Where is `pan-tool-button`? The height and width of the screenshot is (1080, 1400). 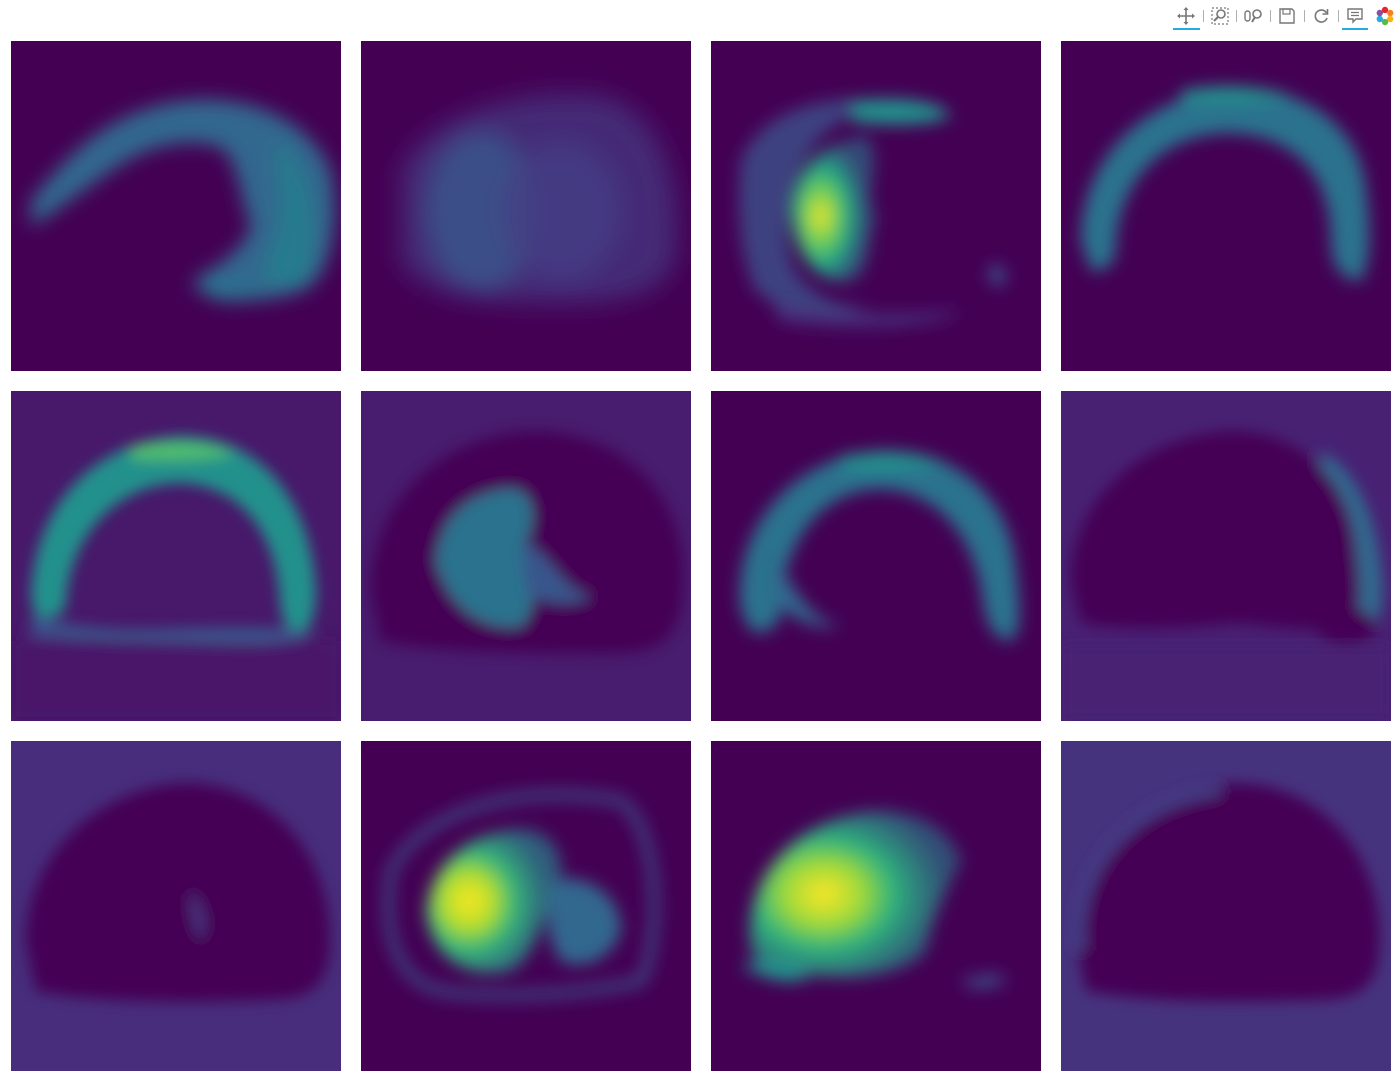
pan-tool-button is located at coordinates (1186, 16).